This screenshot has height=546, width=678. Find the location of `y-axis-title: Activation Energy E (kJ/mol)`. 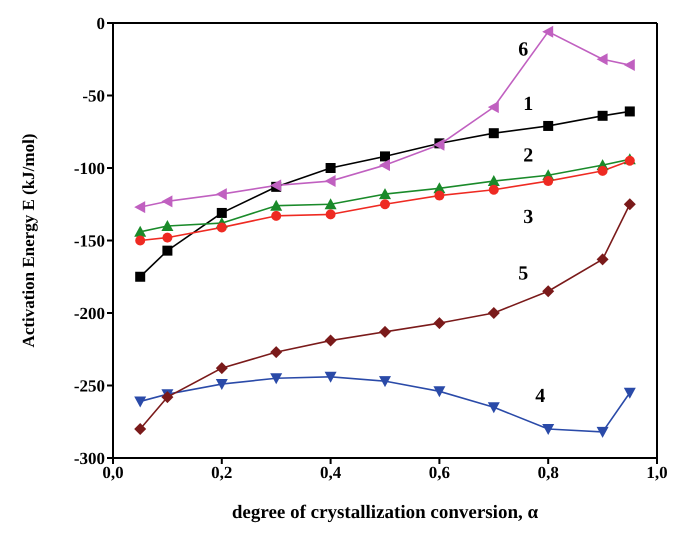

y-axis-title: Activation Energy E (kJ/mol) is located at coordinates (28, 241).